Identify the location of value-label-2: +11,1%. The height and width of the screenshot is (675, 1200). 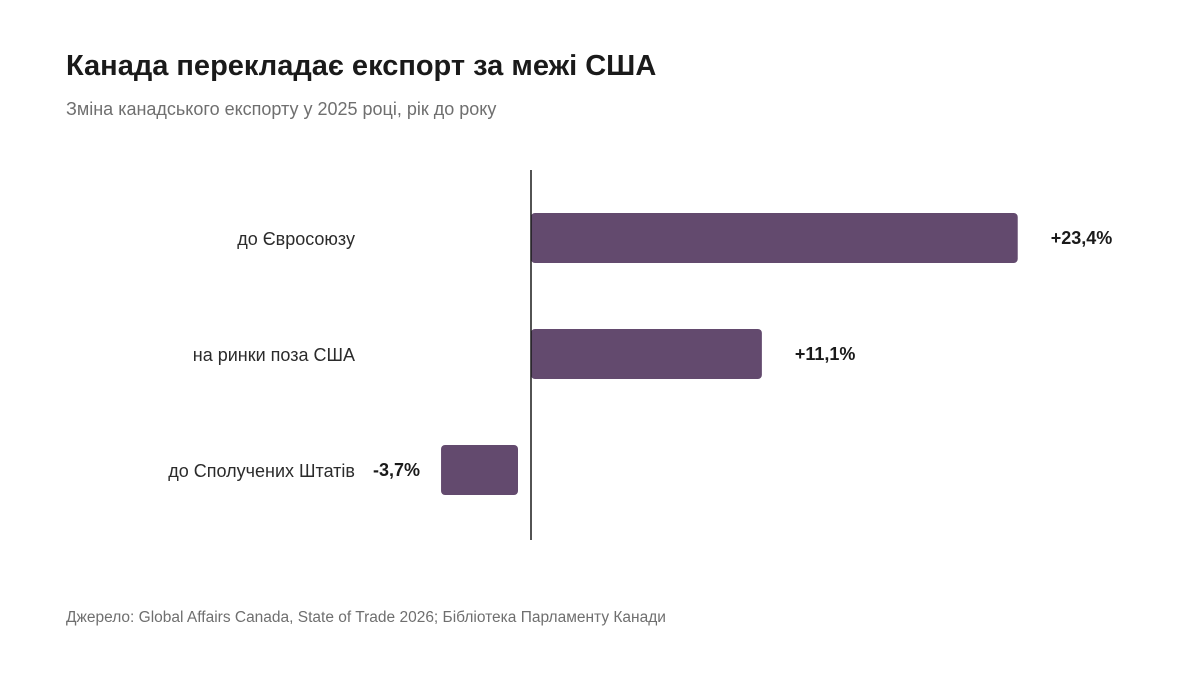
(825, 354).